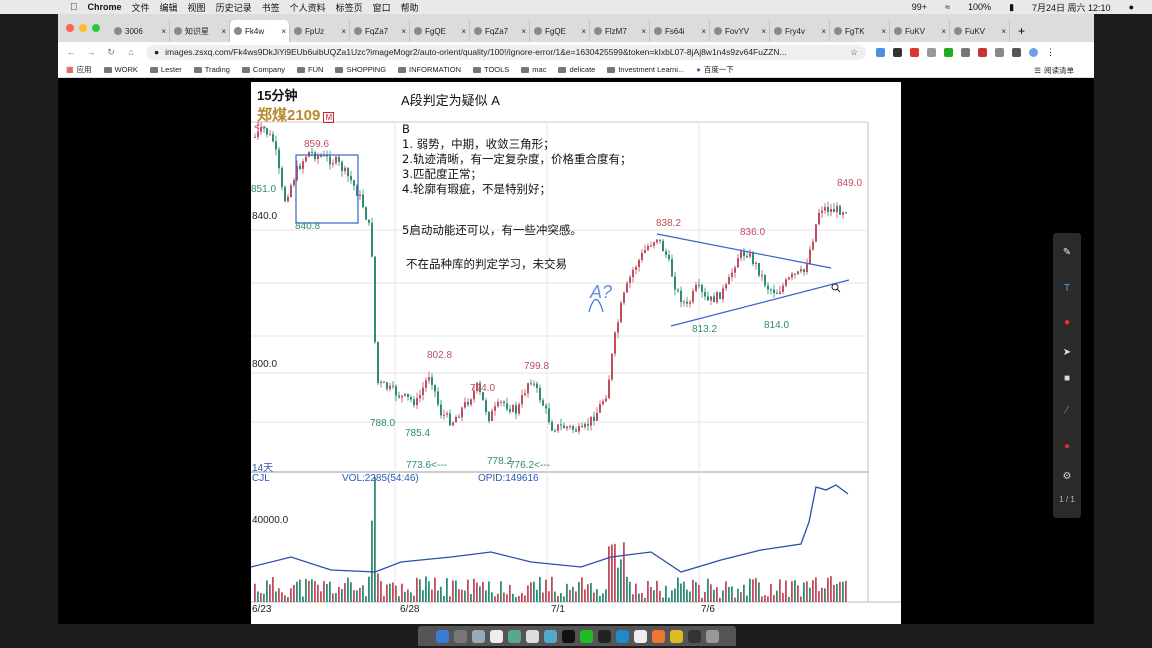  Describe the element at coordinates (712, 636) in the screenshot. I see `trash-icon` at that location.